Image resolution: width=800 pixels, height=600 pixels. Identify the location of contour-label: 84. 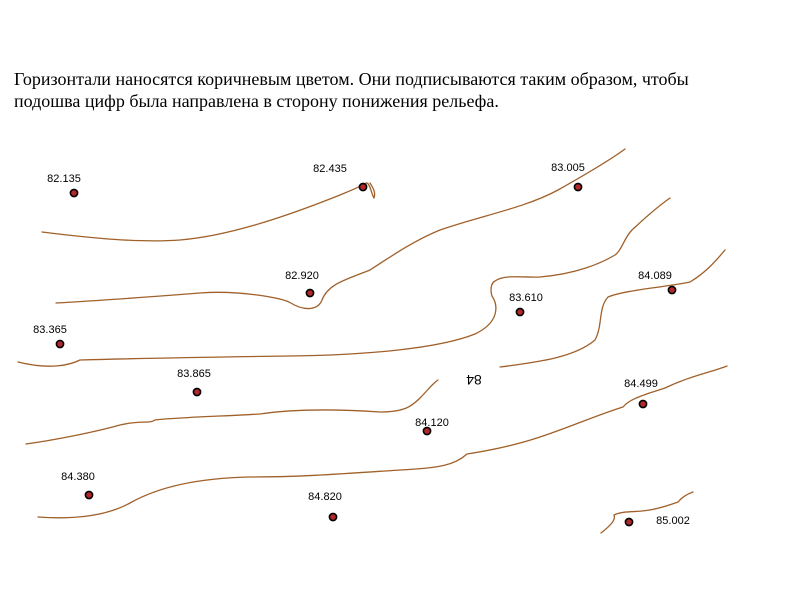
(474, 380).